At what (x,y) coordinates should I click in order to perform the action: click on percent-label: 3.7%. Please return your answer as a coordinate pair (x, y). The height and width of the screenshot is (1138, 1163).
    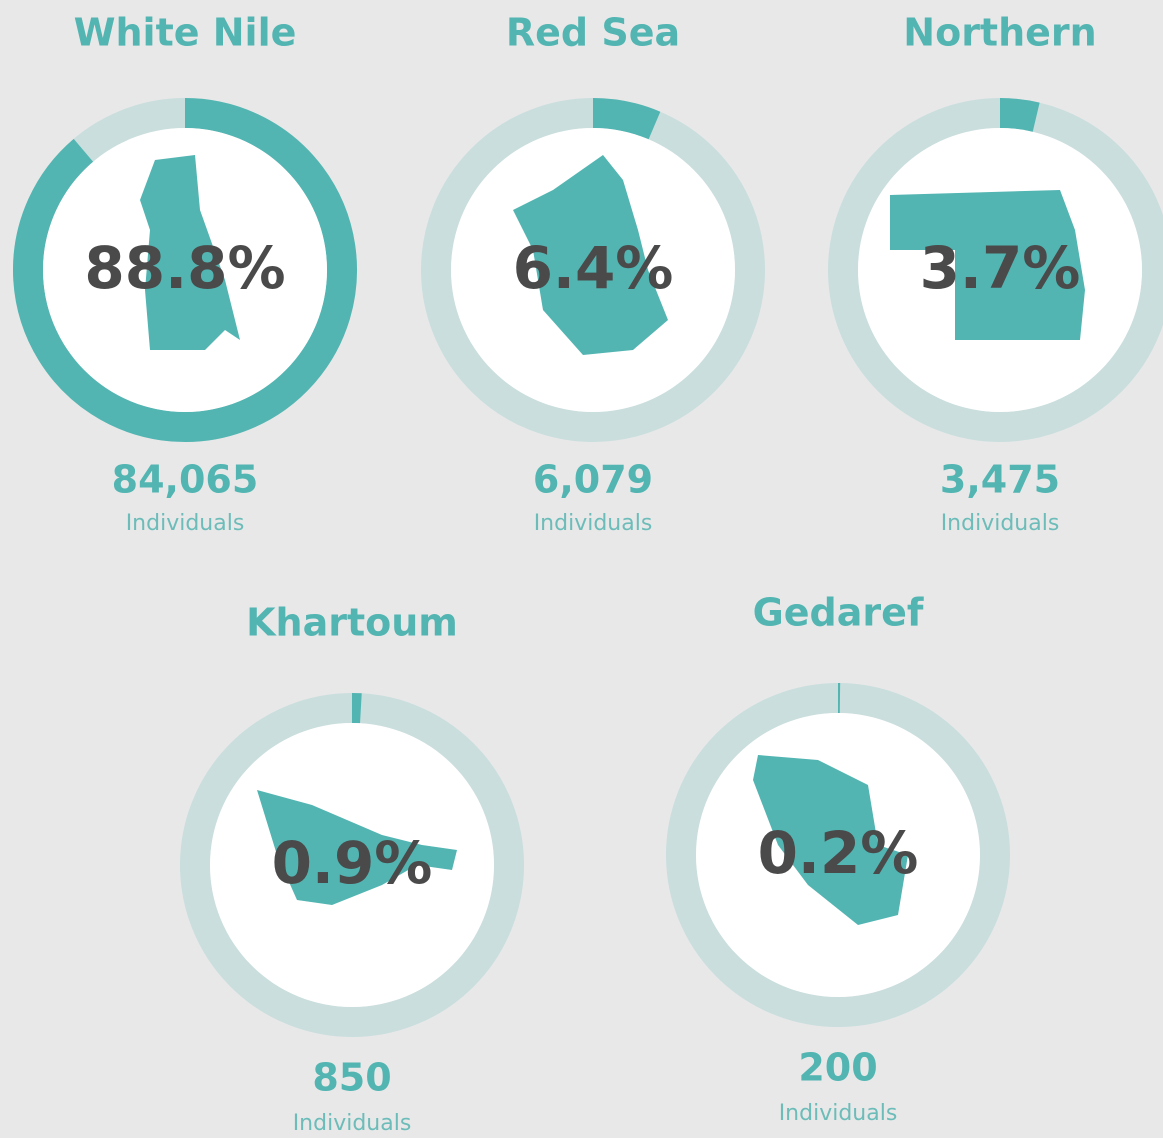
    Looking at the image, I should click on (1000, 268).